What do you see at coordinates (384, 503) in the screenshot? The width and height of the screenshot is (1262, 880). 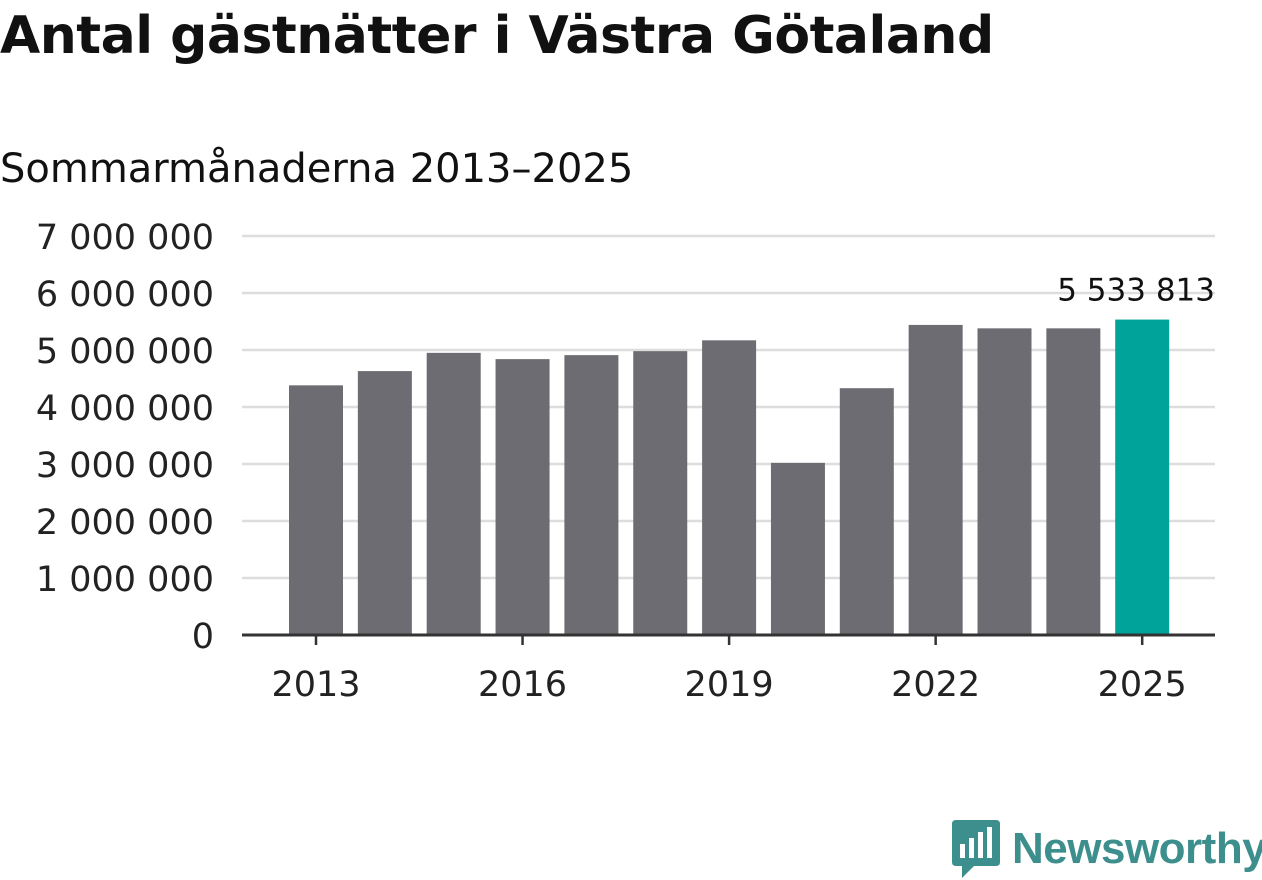 I see `bar-2014` at bounding box center [384, 503].